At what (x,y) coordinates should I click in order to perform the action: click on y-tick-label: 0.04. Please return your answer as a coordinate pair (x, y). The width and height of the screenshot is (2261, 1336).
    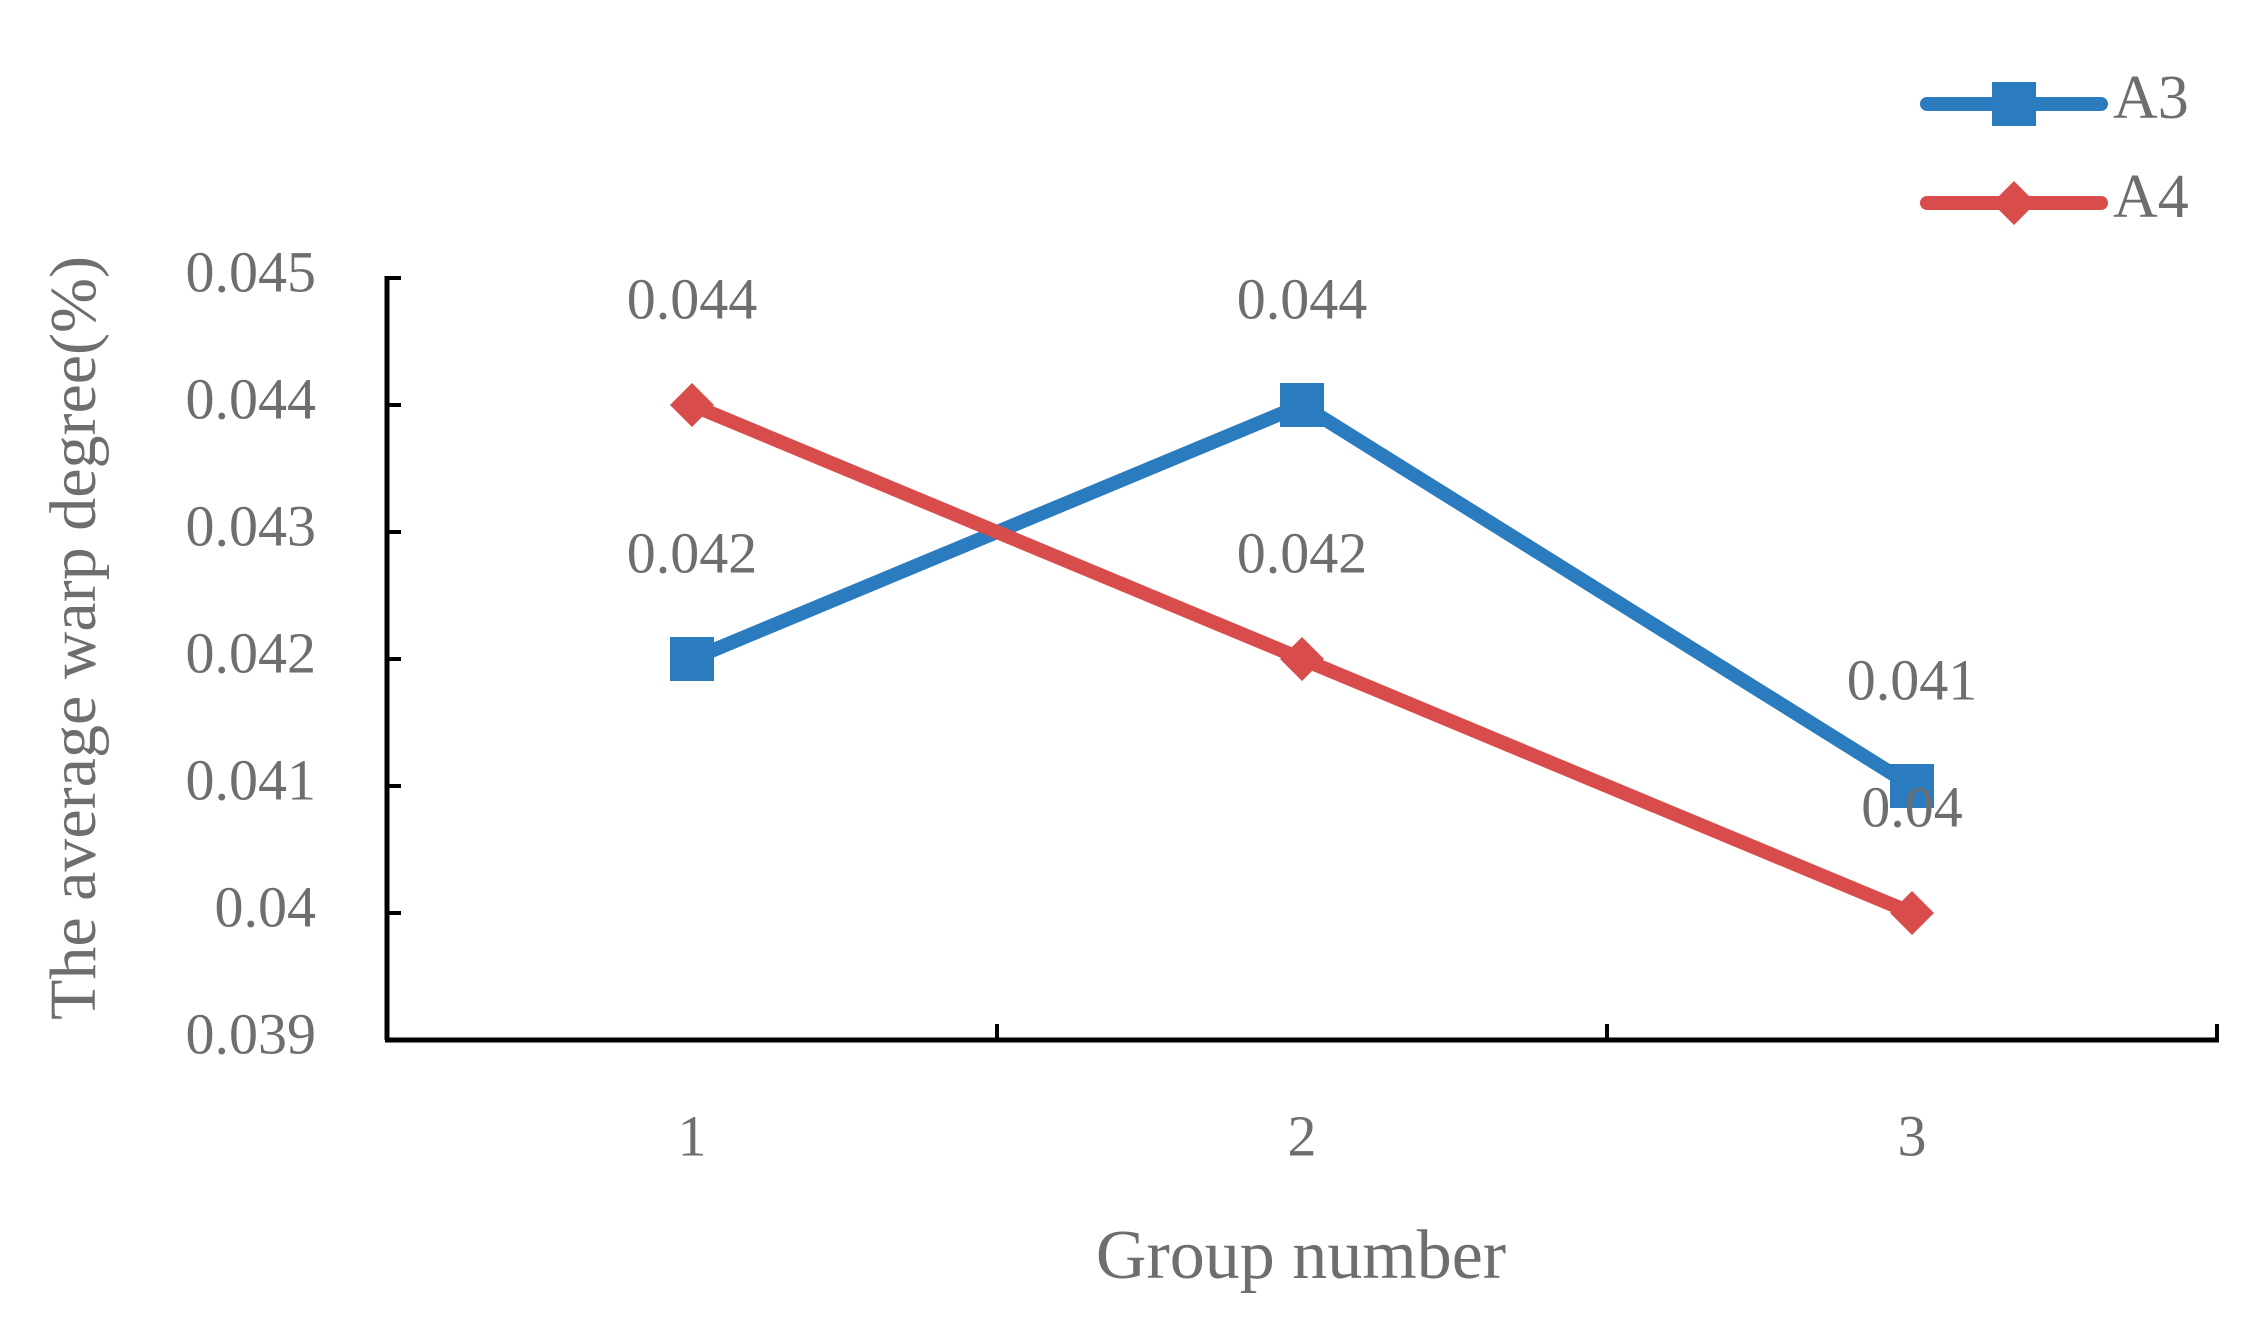
    Looking at the image, I should click on (266, 906).